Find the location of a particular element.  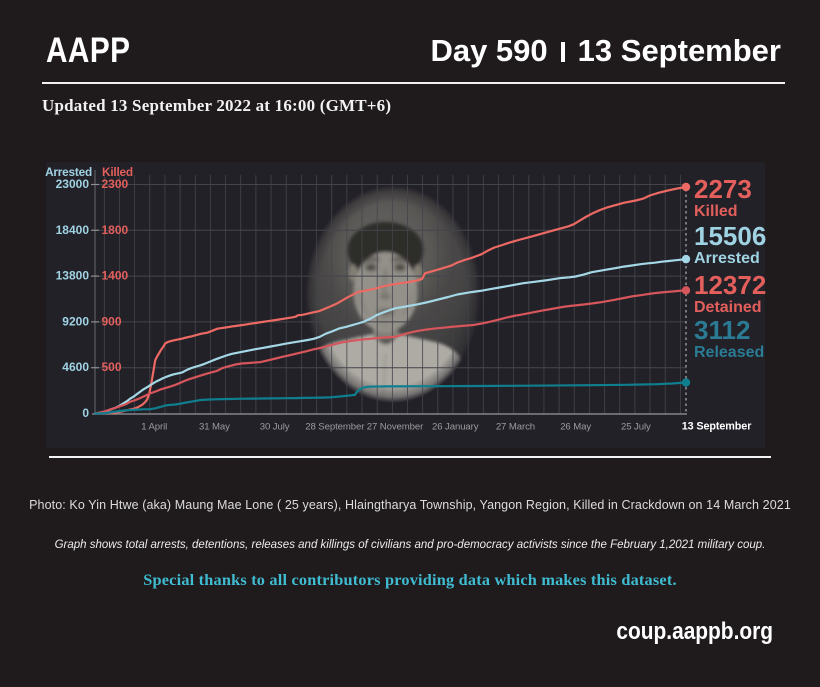

footer-divider is located at coordinates (410, 457).